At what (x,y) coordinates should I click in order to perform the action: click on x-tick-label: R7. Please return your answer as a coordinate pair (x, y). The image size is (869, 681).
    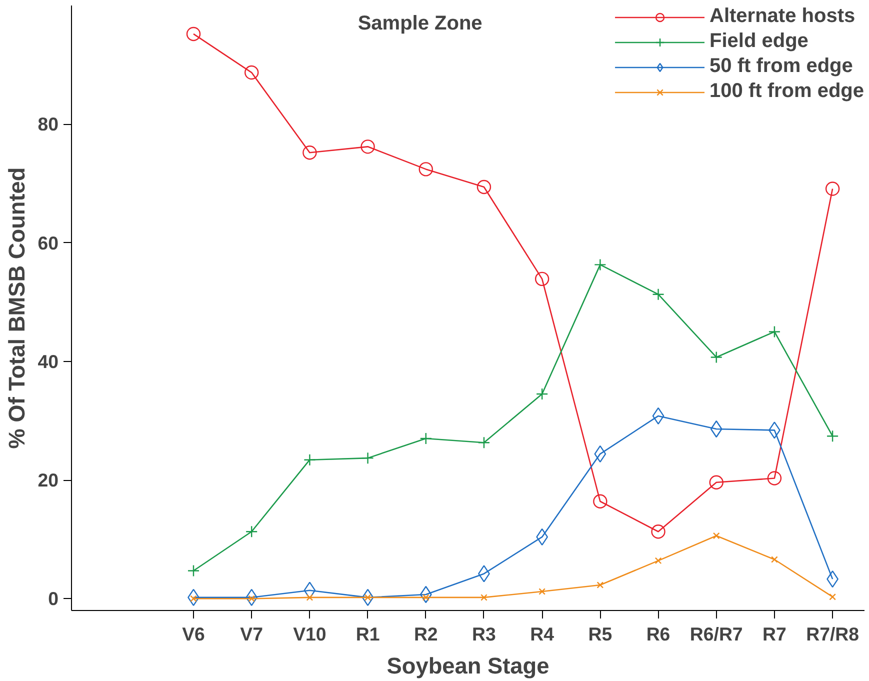
    Looking at the image, I should click on (774, 634).